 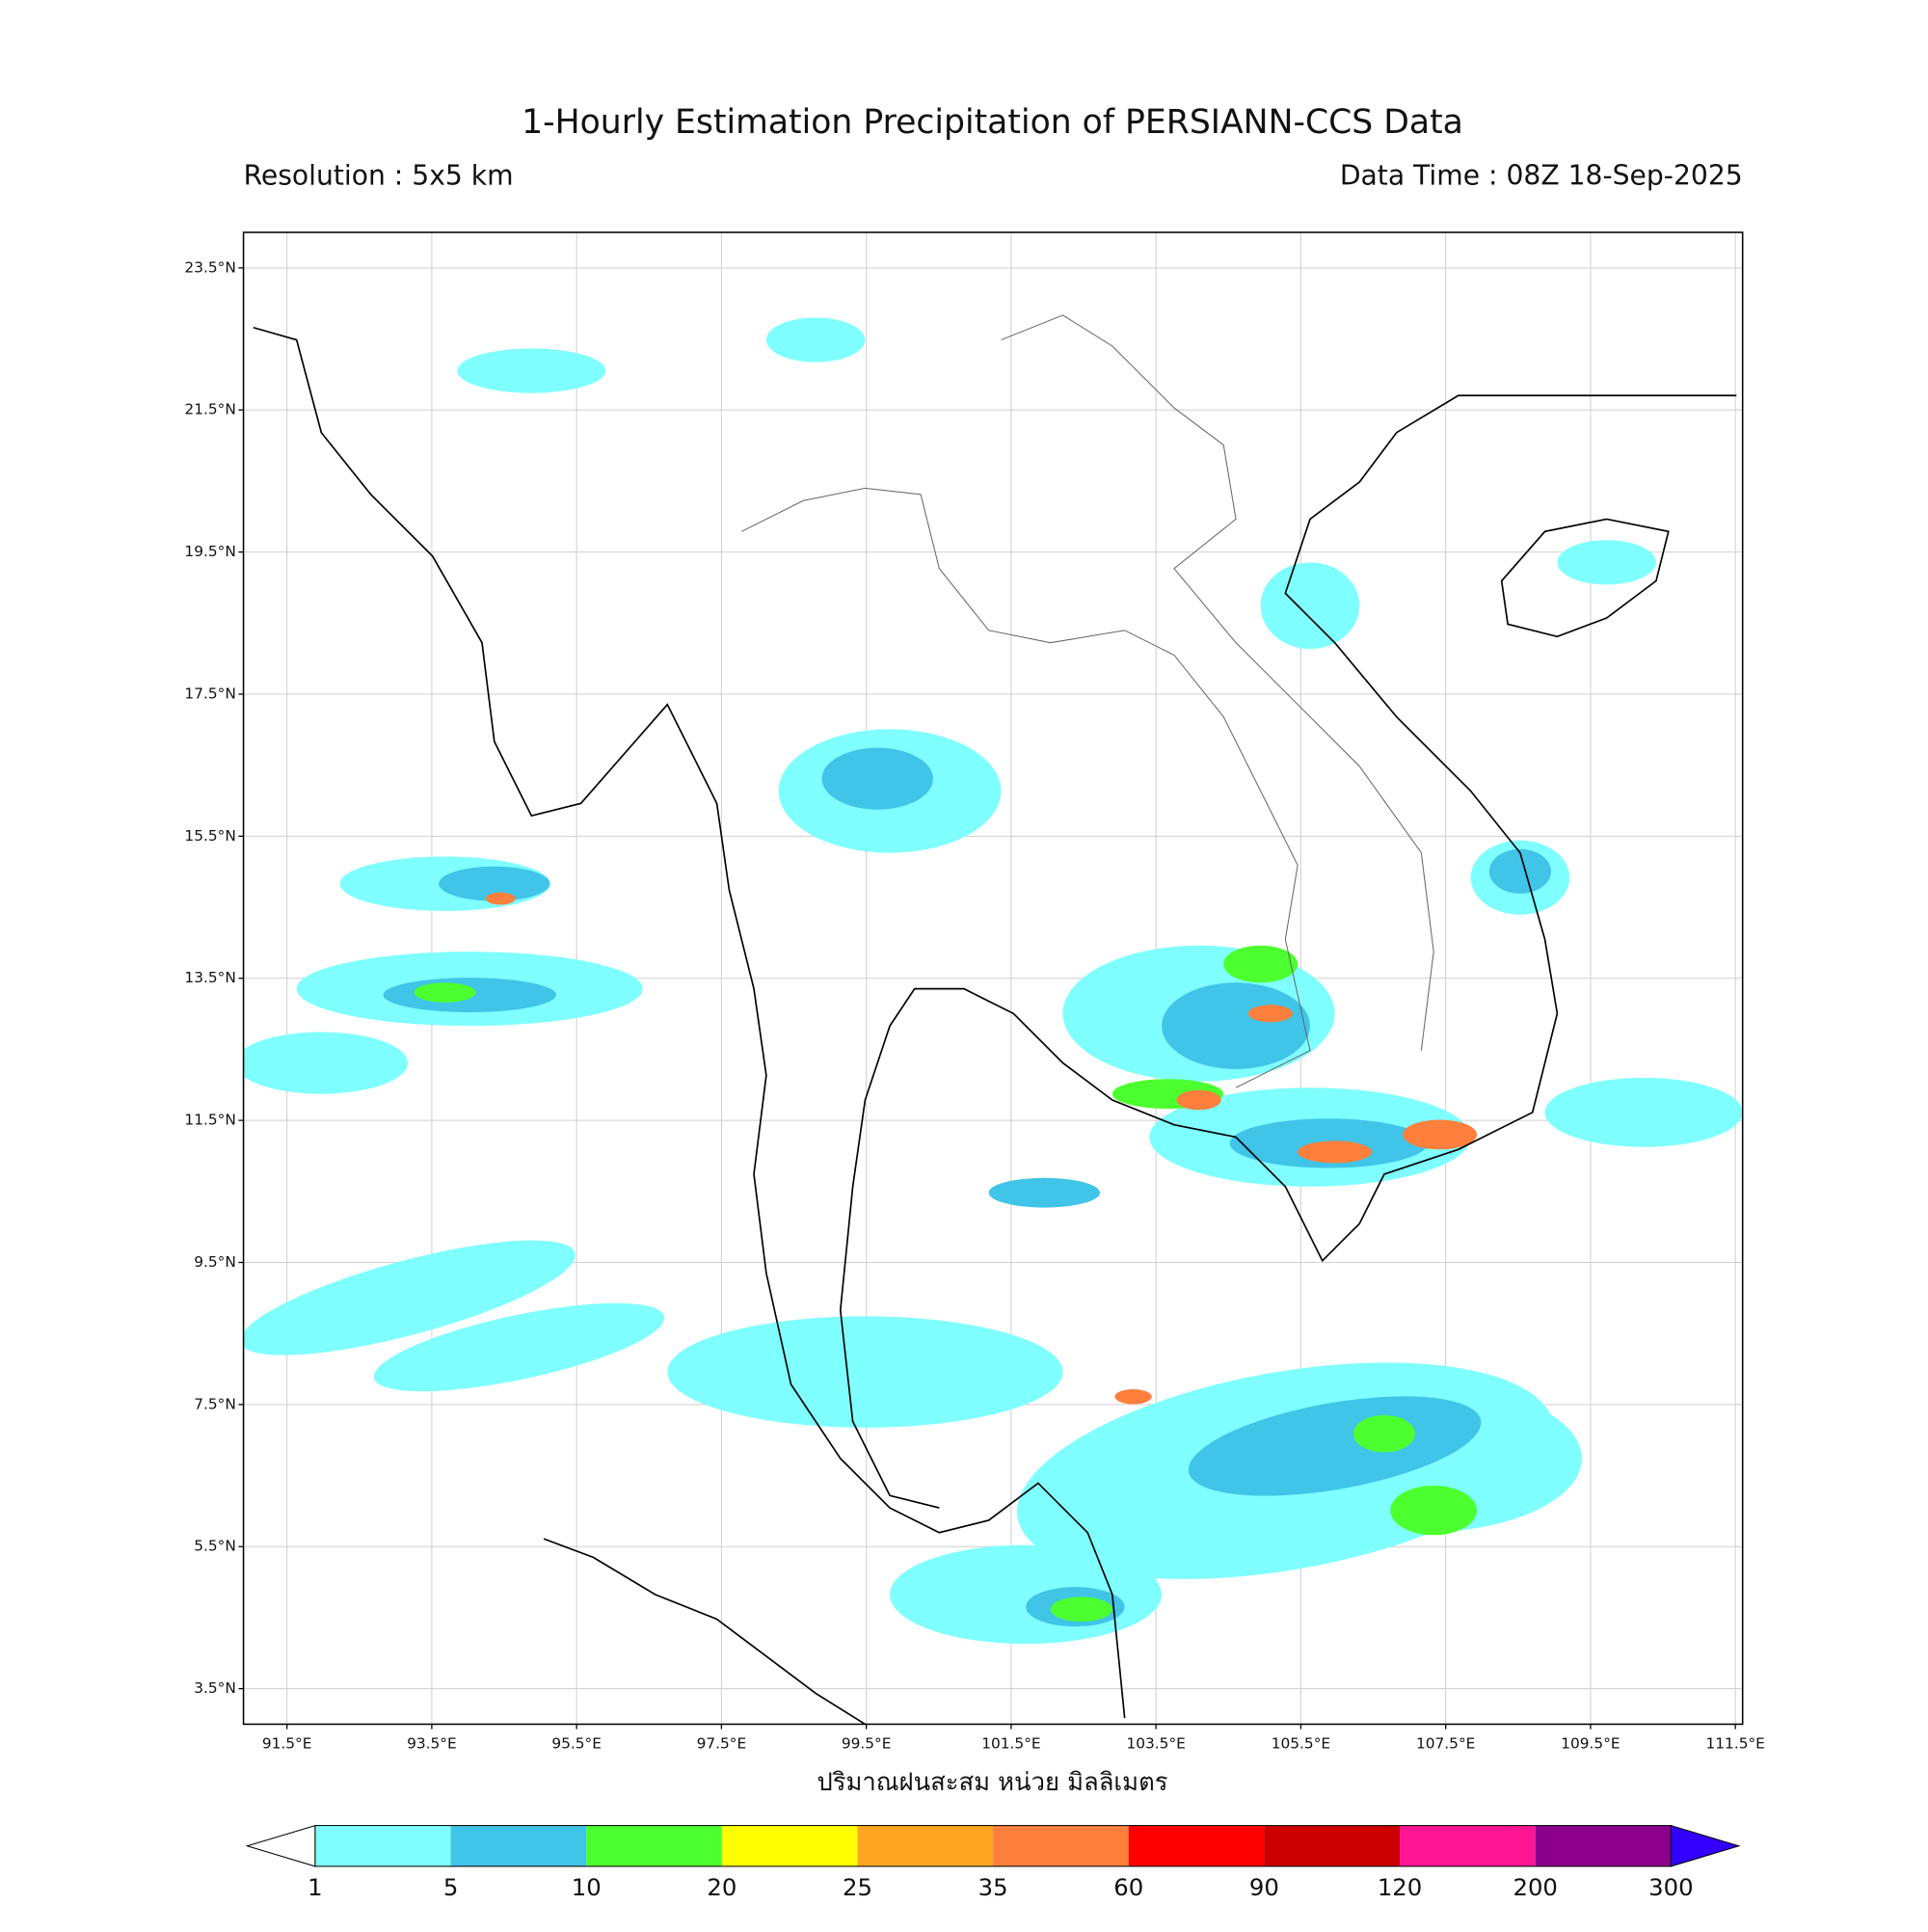 I want to click on colorbar: 1 5 10 20 25 35 60 90 120 200 300, so click(x=993, y=1863).